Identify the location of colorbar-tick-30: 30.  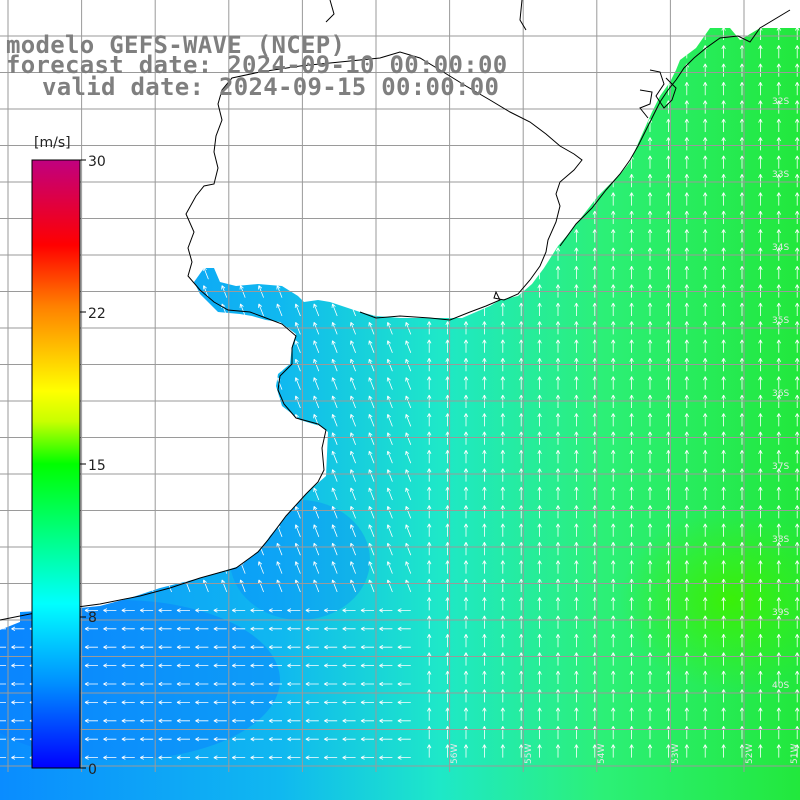
(97, 162).